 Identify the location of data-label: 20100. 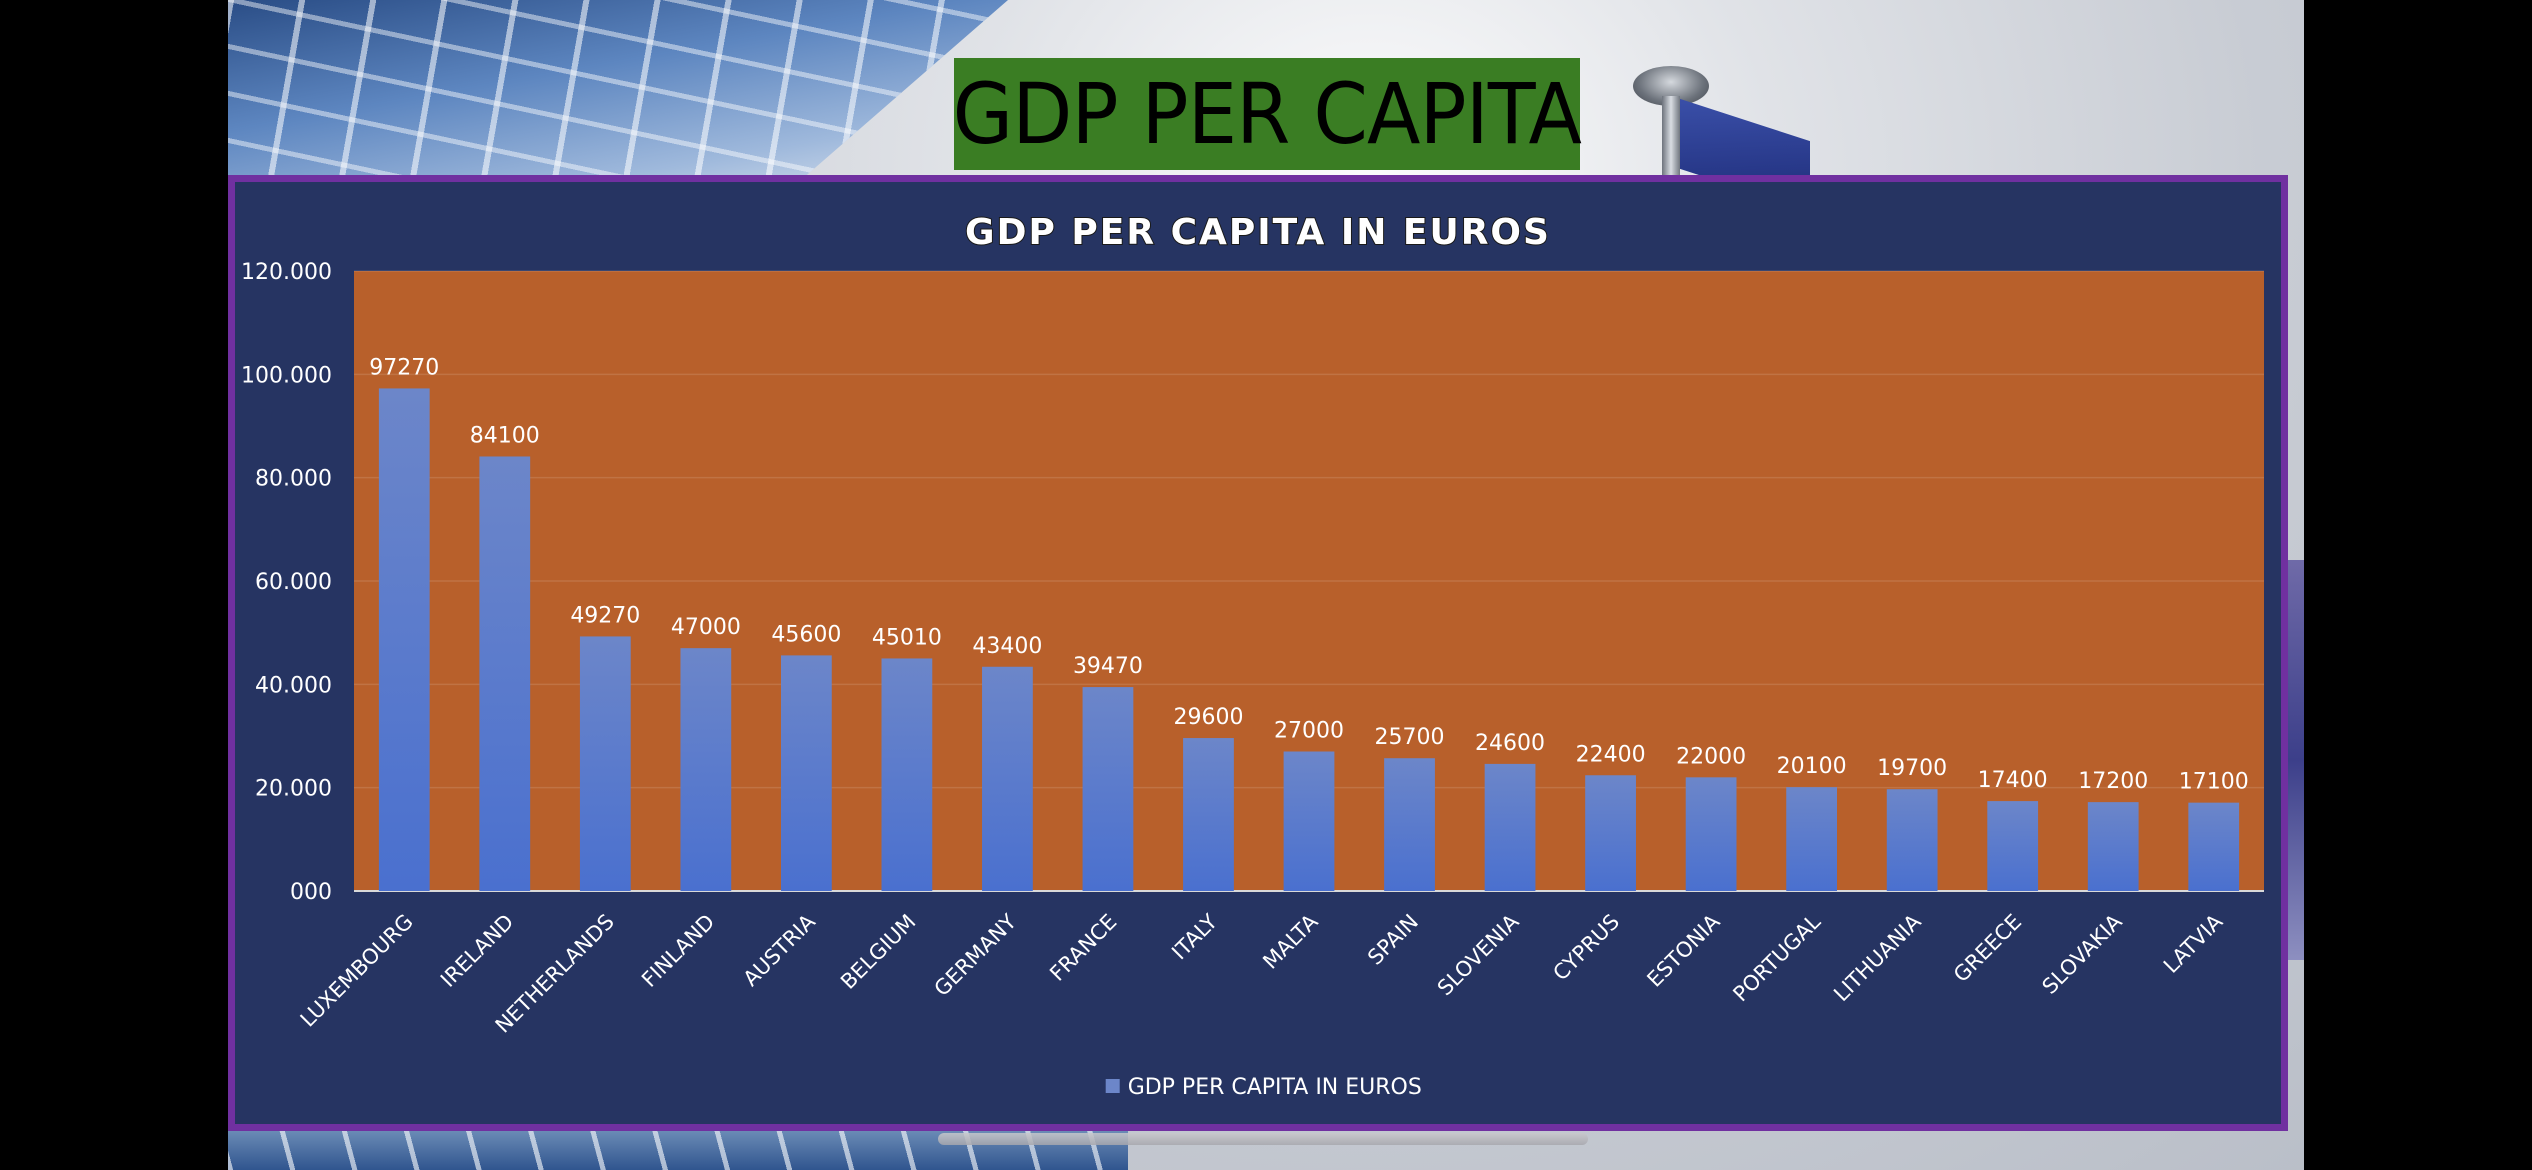
(1812, 766).